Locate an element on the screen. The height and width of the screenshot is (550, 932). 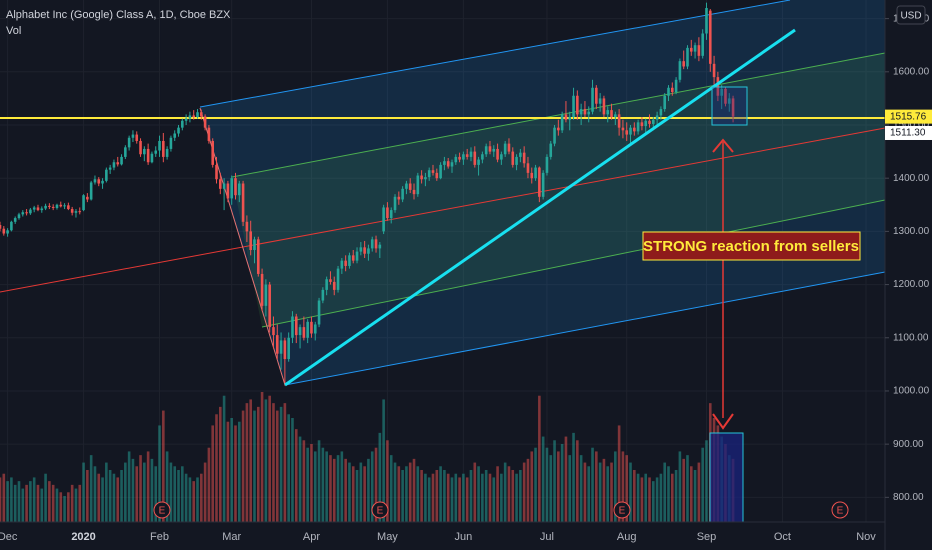
highlight-box is located at coordinates (729, 106).